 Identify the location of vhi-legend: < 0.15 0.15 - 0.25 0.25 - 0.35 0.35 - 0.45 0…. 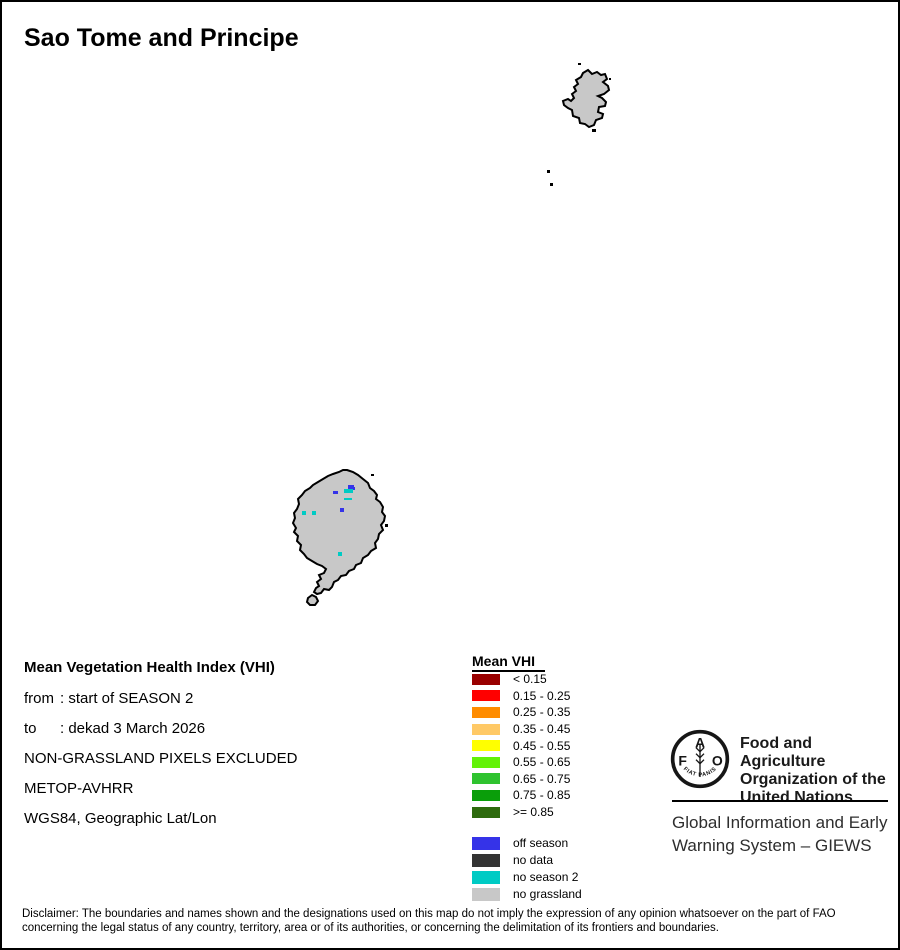
(521, 745).